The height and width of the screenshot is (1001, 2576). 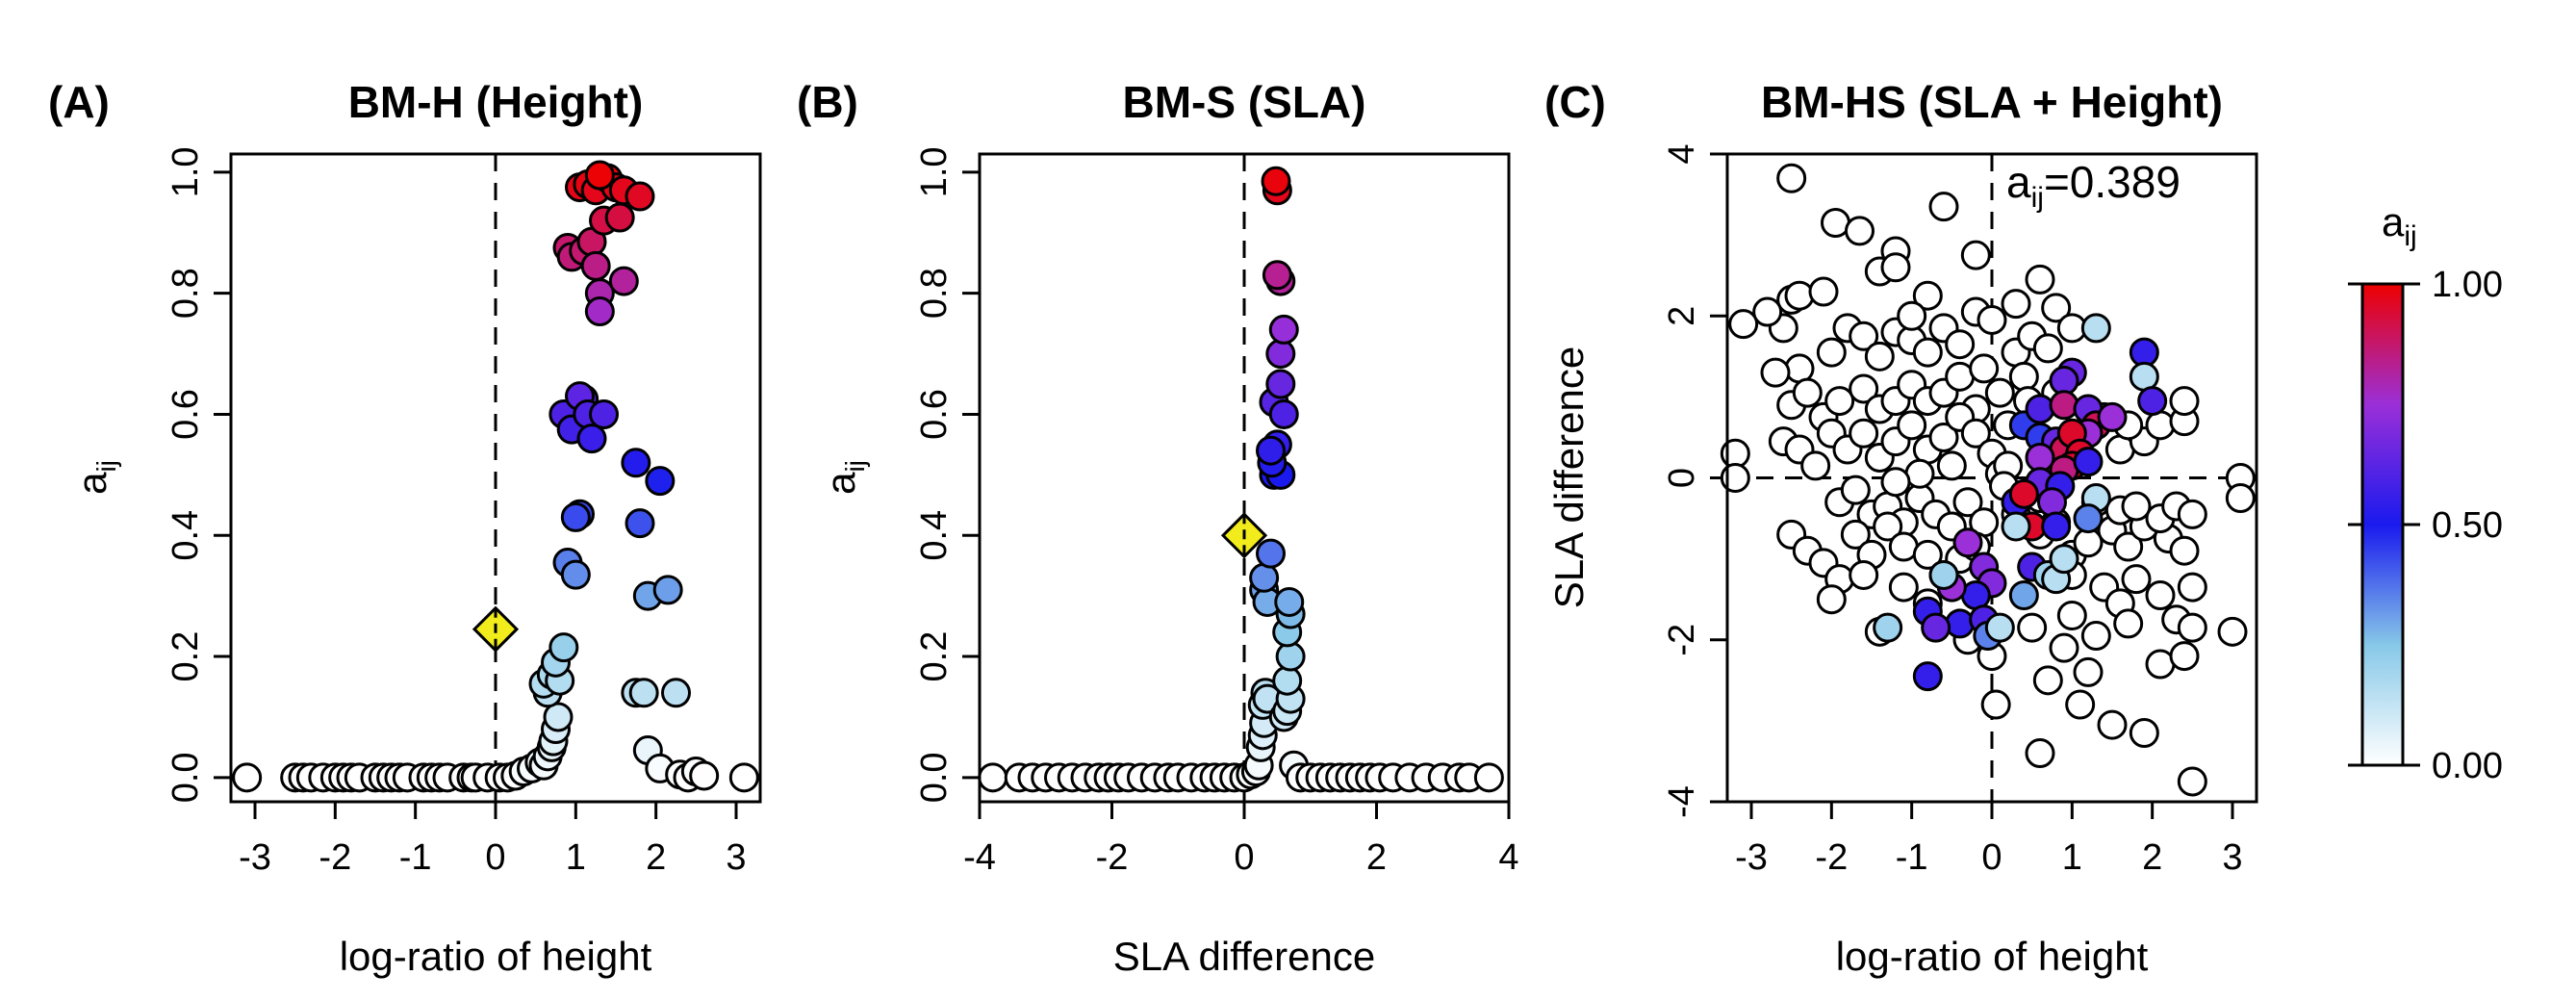 I want to click on panel-b-y-axis-title-main: a, so click(x=840, y=483).